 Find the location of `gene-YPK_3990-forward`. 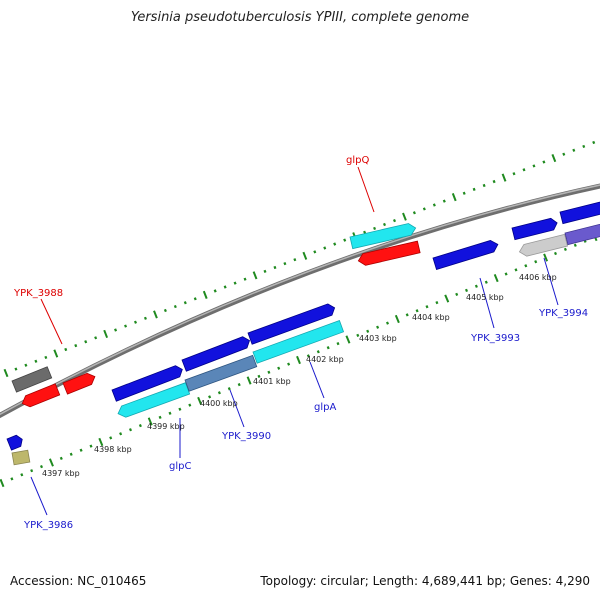

gene-YPK_3990-forward is located at coordinates (216, 353).